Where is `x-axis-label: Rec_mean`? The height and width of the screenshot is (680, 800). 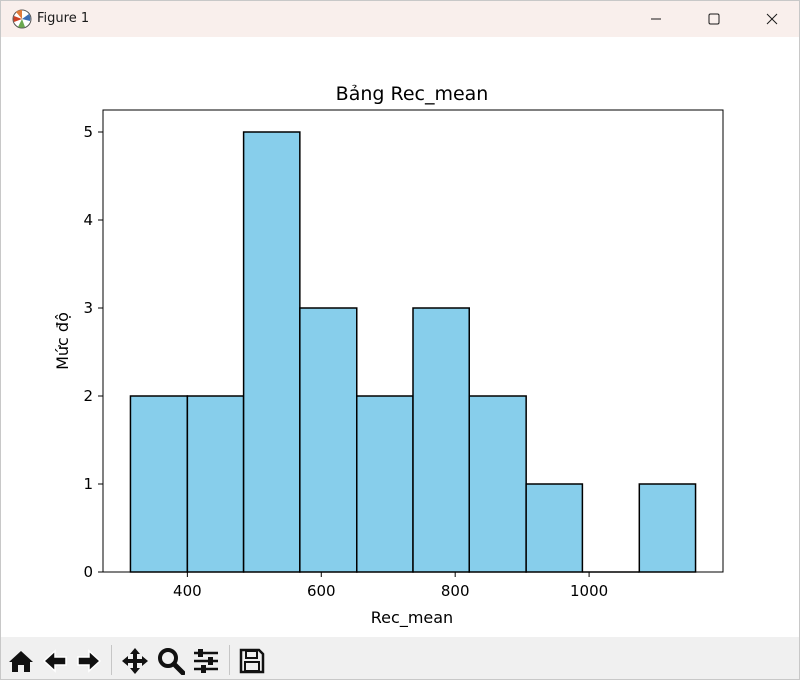 x-axis-label: Rec_mean is located at coordinates (412, 618).